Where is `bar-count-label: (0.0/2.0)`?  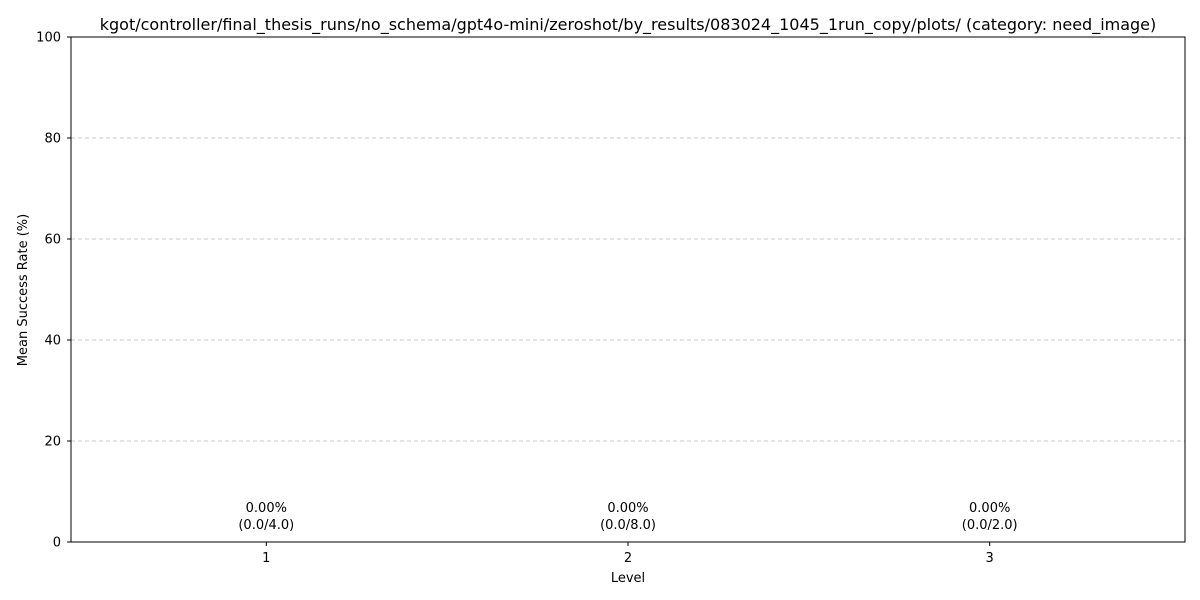
bar-count-label: (0.0/2.0) is located at coordinates (990, 525).